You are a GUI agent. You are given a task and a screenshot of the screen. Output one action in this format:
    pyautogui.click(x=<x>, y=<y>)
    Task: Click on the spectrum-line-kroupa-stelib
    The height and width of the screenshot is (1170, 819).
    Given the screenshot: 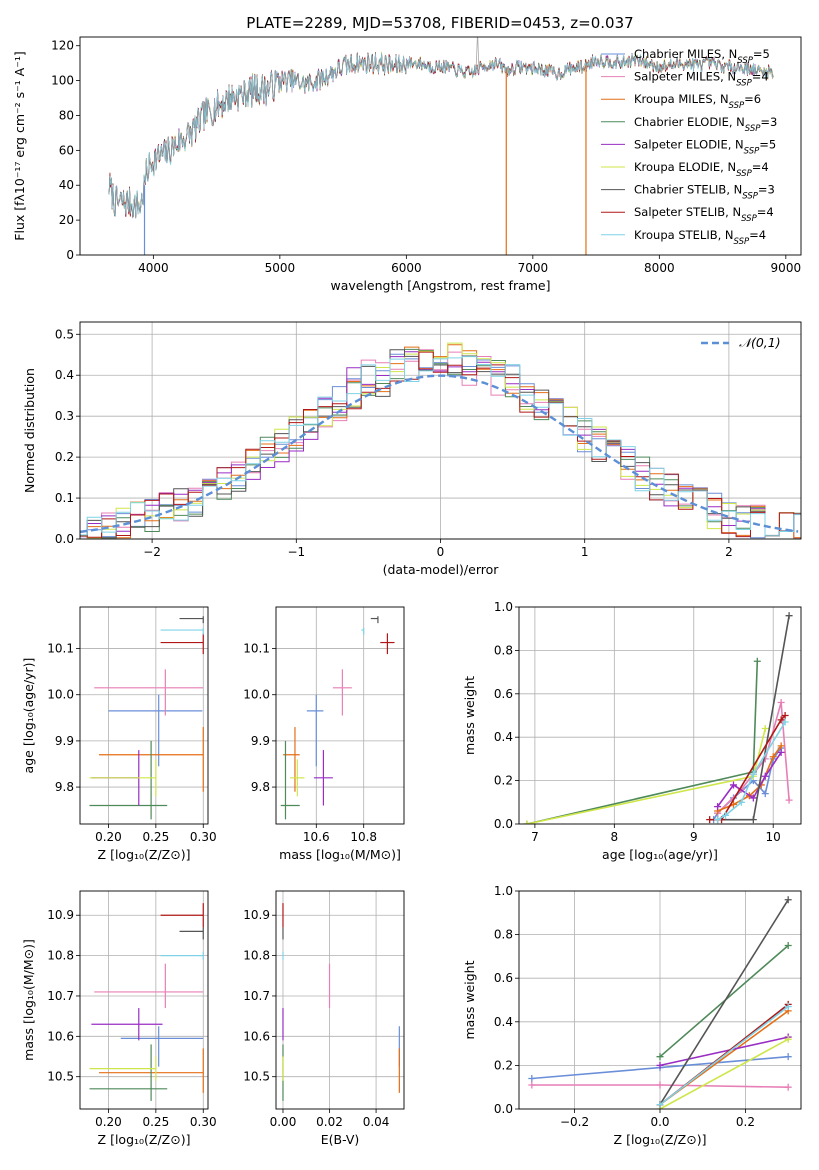 What is the action you would take?
    pyautogui.click(x=441, y=135)
    